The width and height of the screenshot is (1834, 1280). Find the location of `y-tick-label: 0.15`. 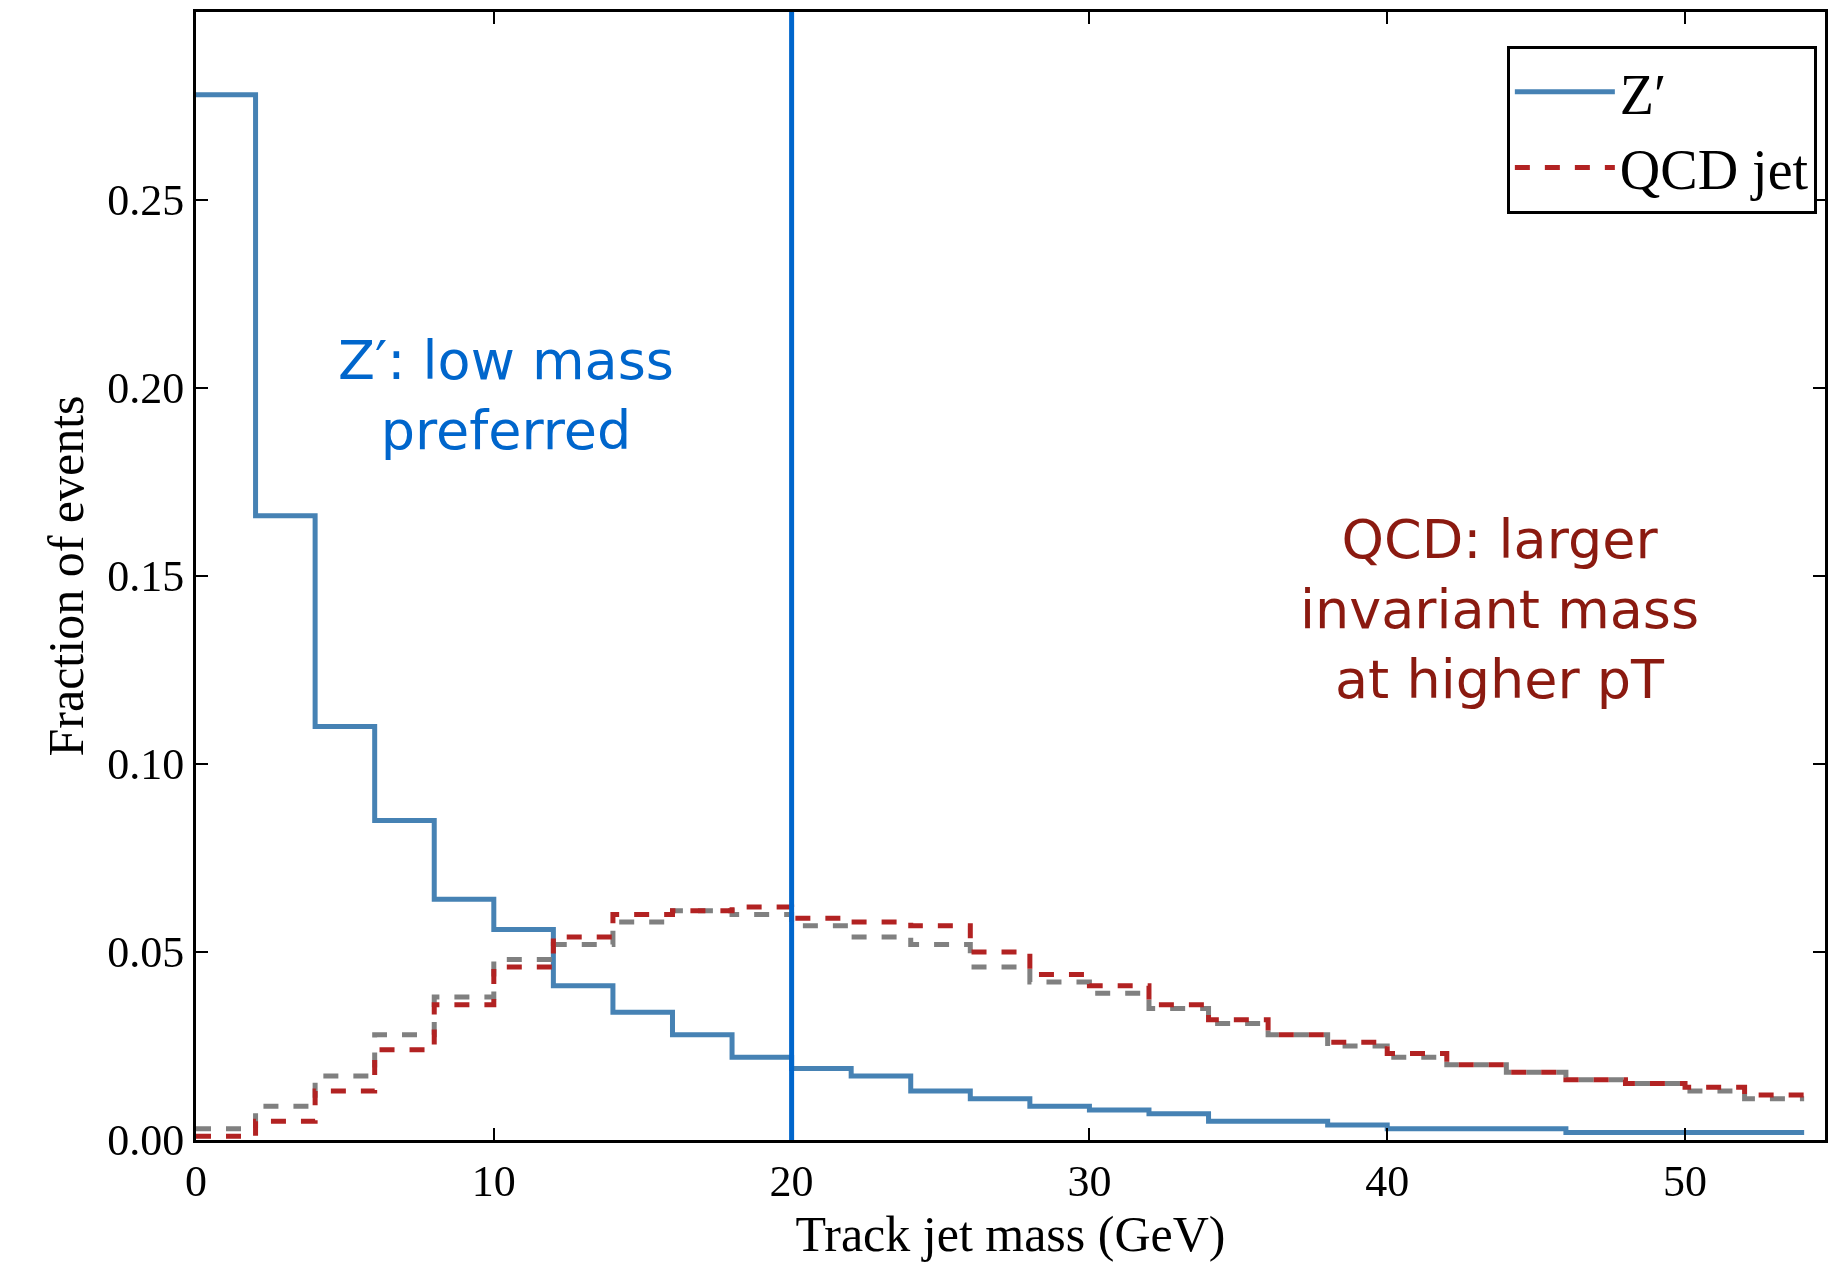

y-tick-label: 0.15 is located at coordinates (146, 577).